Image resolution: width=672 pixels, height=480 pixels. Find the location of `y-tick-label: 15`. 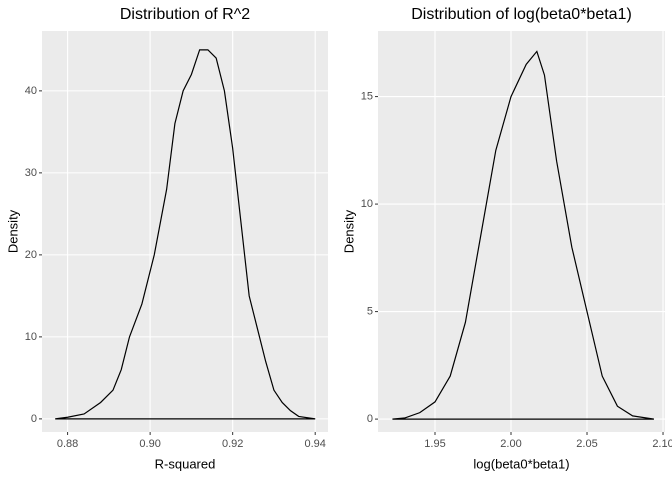

y-tick-label: 15 is located at coordinates (367, 96).